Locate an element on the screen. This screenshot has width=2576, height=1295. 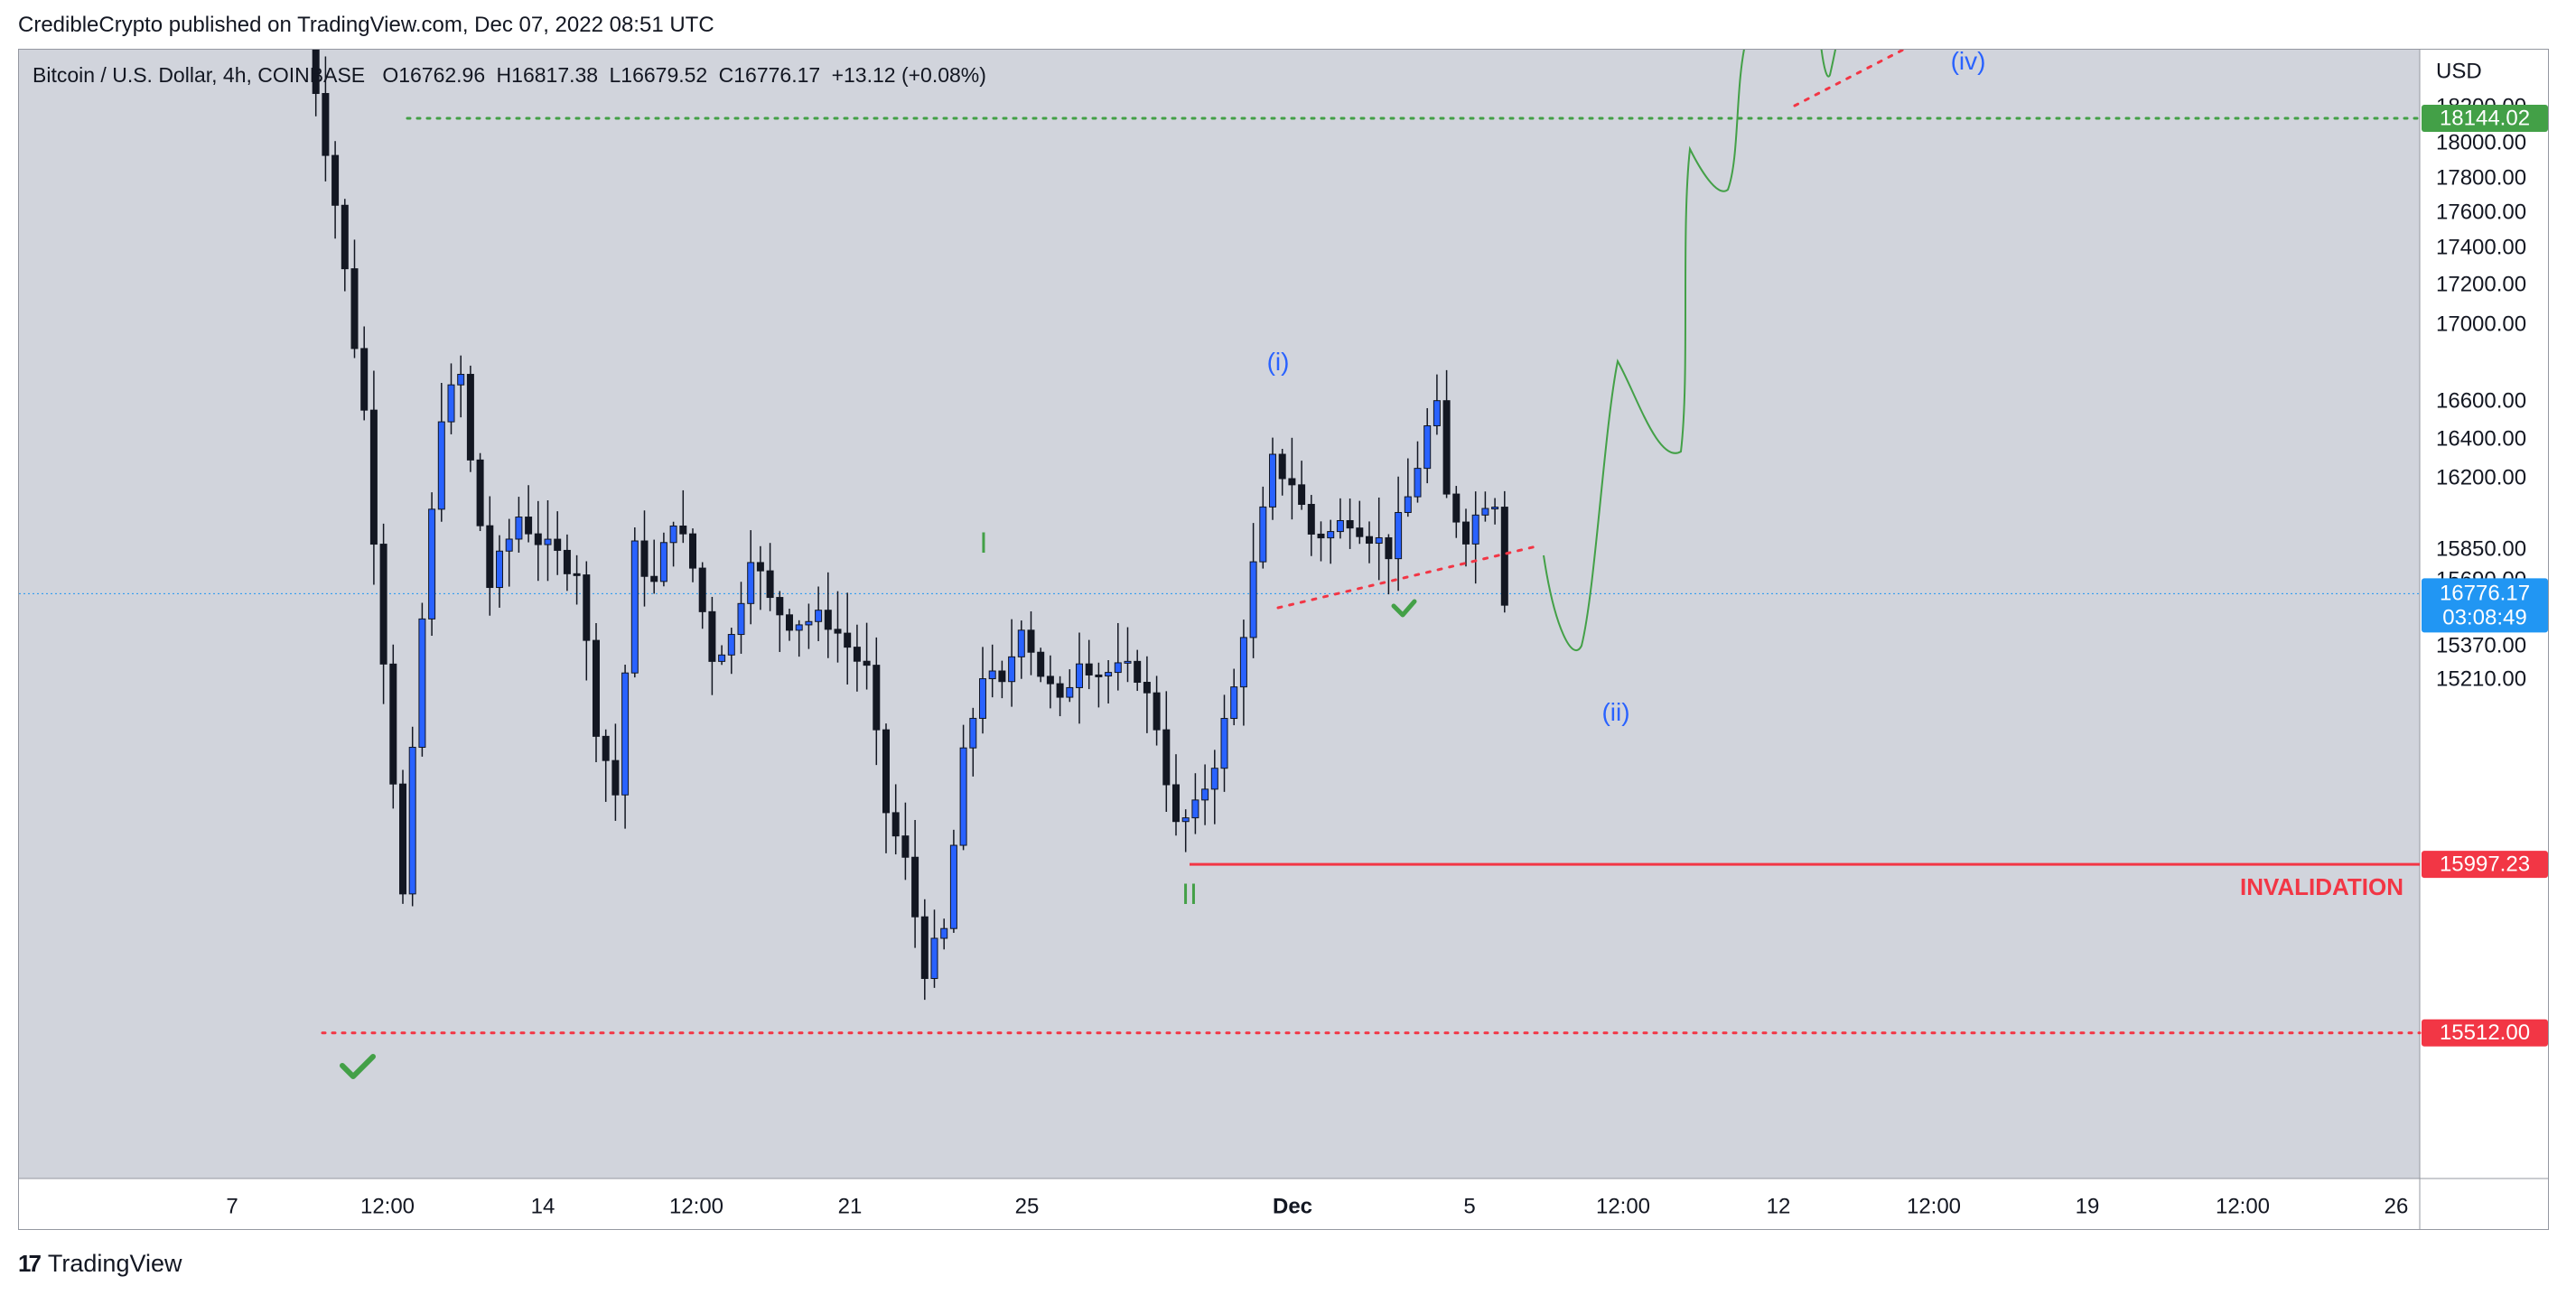
price-tick-label: 17200.00 is located at coordinates (2481, 284).